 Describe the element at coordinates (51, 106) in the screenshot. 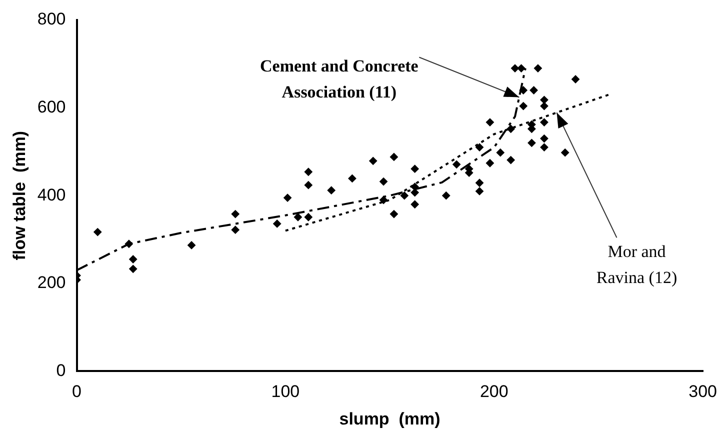

I see `y-tick-label: 600` at that location.